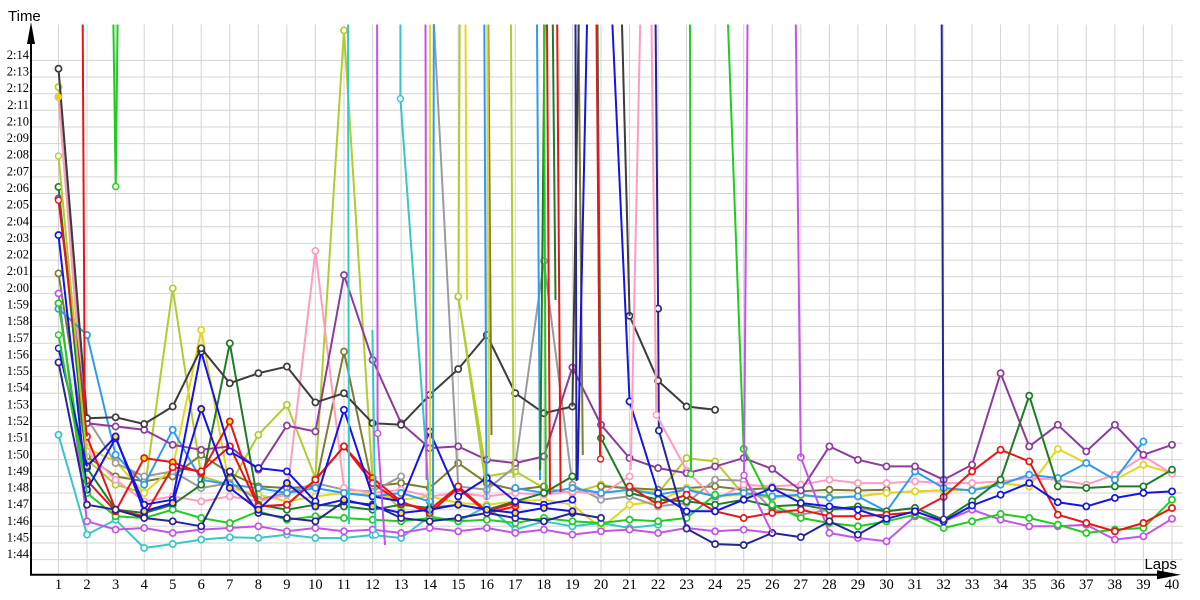 Image resolution: width=1200 pixels, height=600 pixels. What do you see at coordinates (201, 585) in the screenshot?
I see `svg-text: 6` at bounding box center [201, 585].